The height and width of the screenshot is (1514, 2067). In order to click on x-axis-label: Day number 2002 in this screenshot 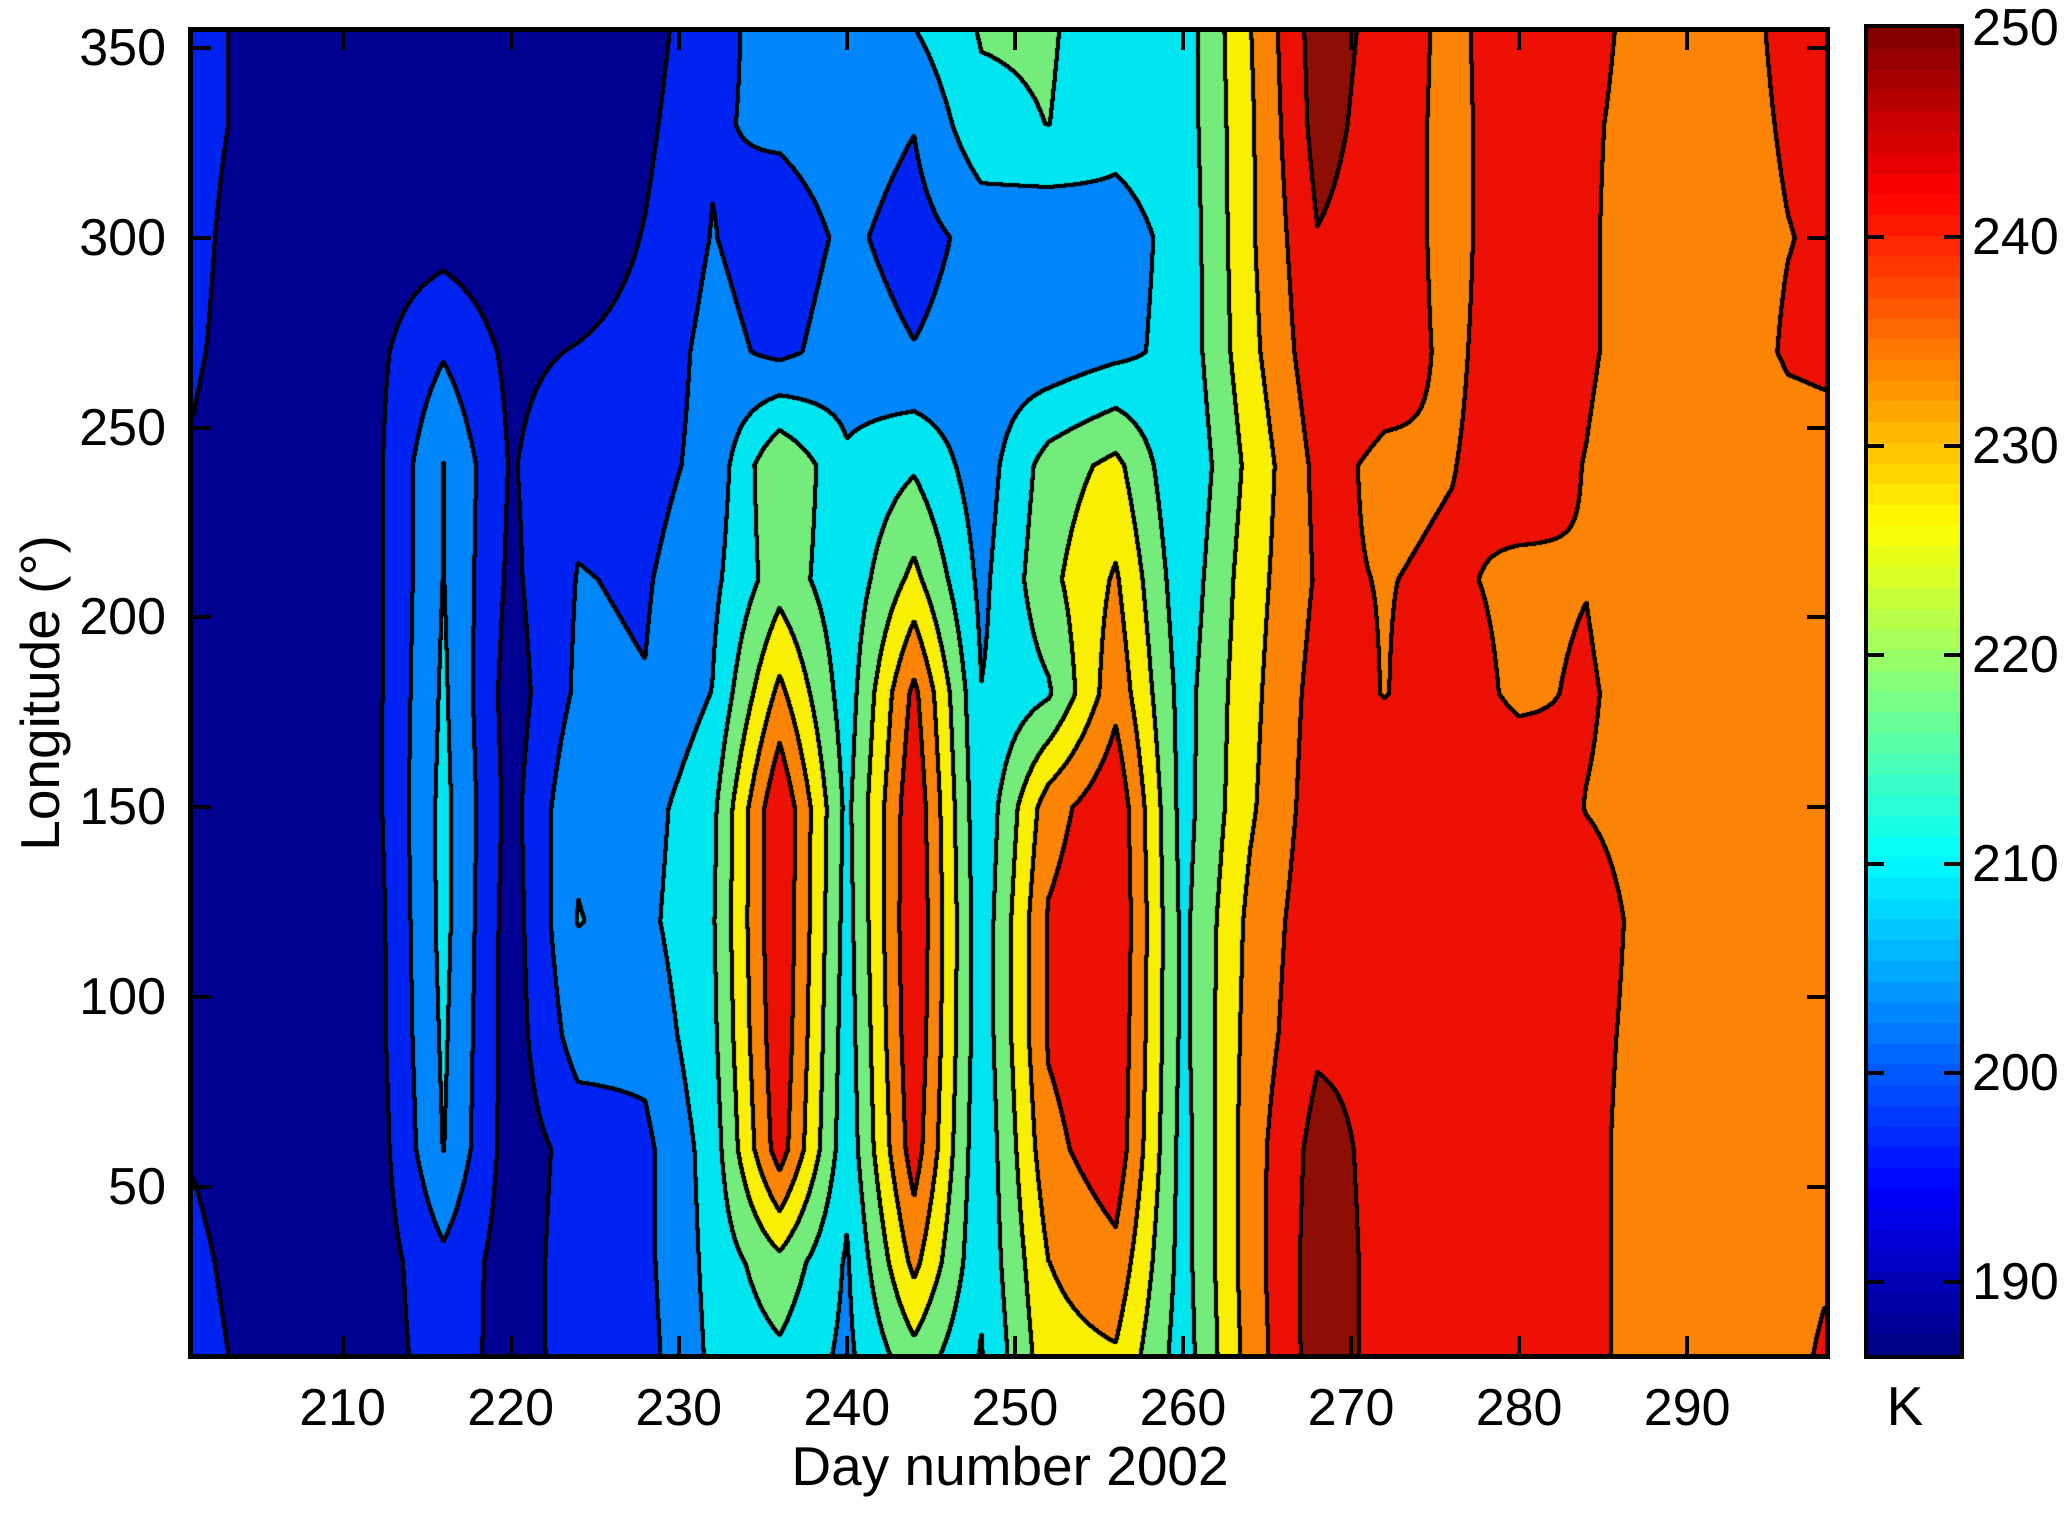, I will do `click(1010, 1466)`.